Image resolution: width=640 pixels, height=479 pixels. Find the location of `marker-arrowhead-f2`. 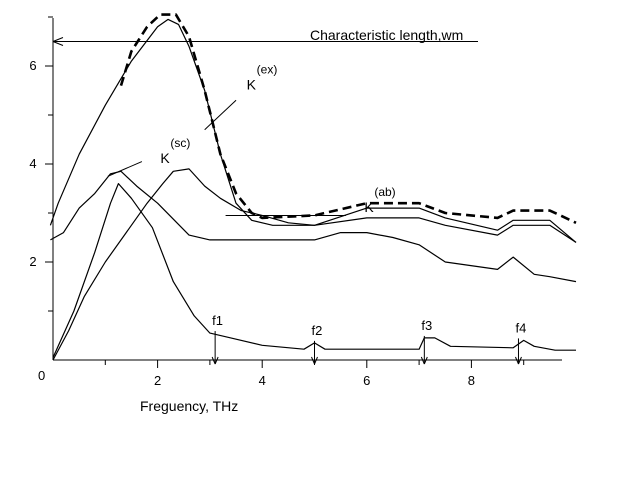

marker-arrowhead-f2 is located at coordinates (314, 360).